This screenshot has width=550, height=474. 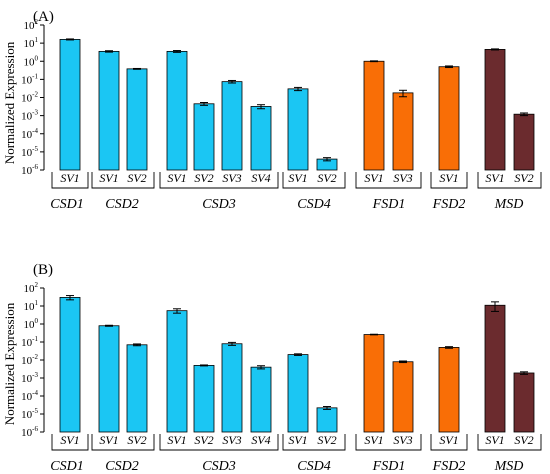 I want to click on bar-csd3-sv3, so click(x=232, y=126).